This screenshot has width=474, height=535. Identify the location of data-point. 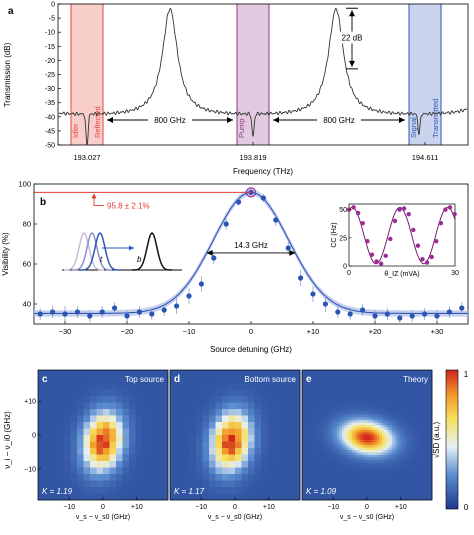
(301, 278).